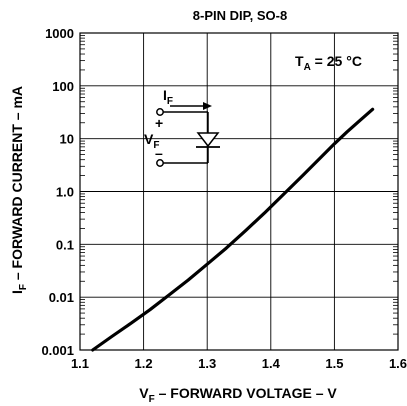  I want to click on x-tick-label: 1.6, so click(398, 363).